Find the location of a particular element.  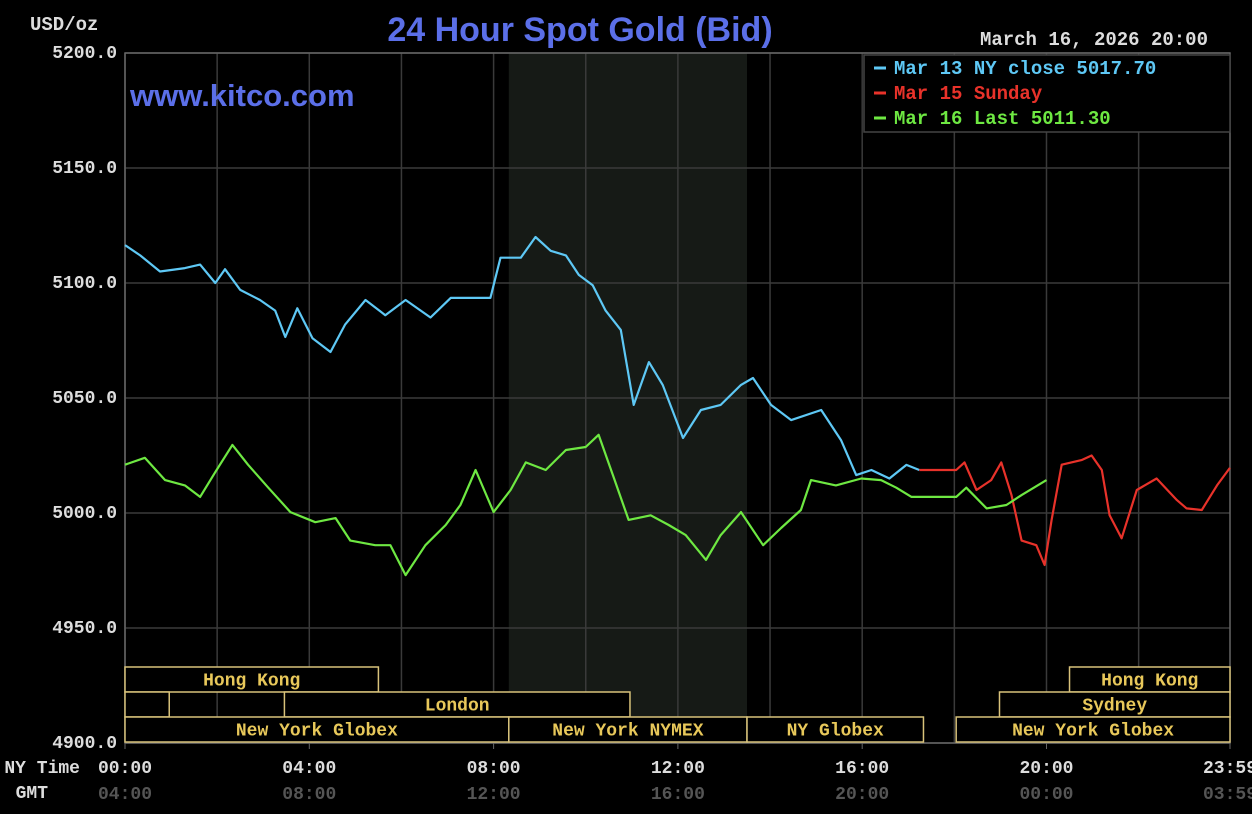

timestamp: March 16, 2026 20:00 is located at coordinates (1094, 40).